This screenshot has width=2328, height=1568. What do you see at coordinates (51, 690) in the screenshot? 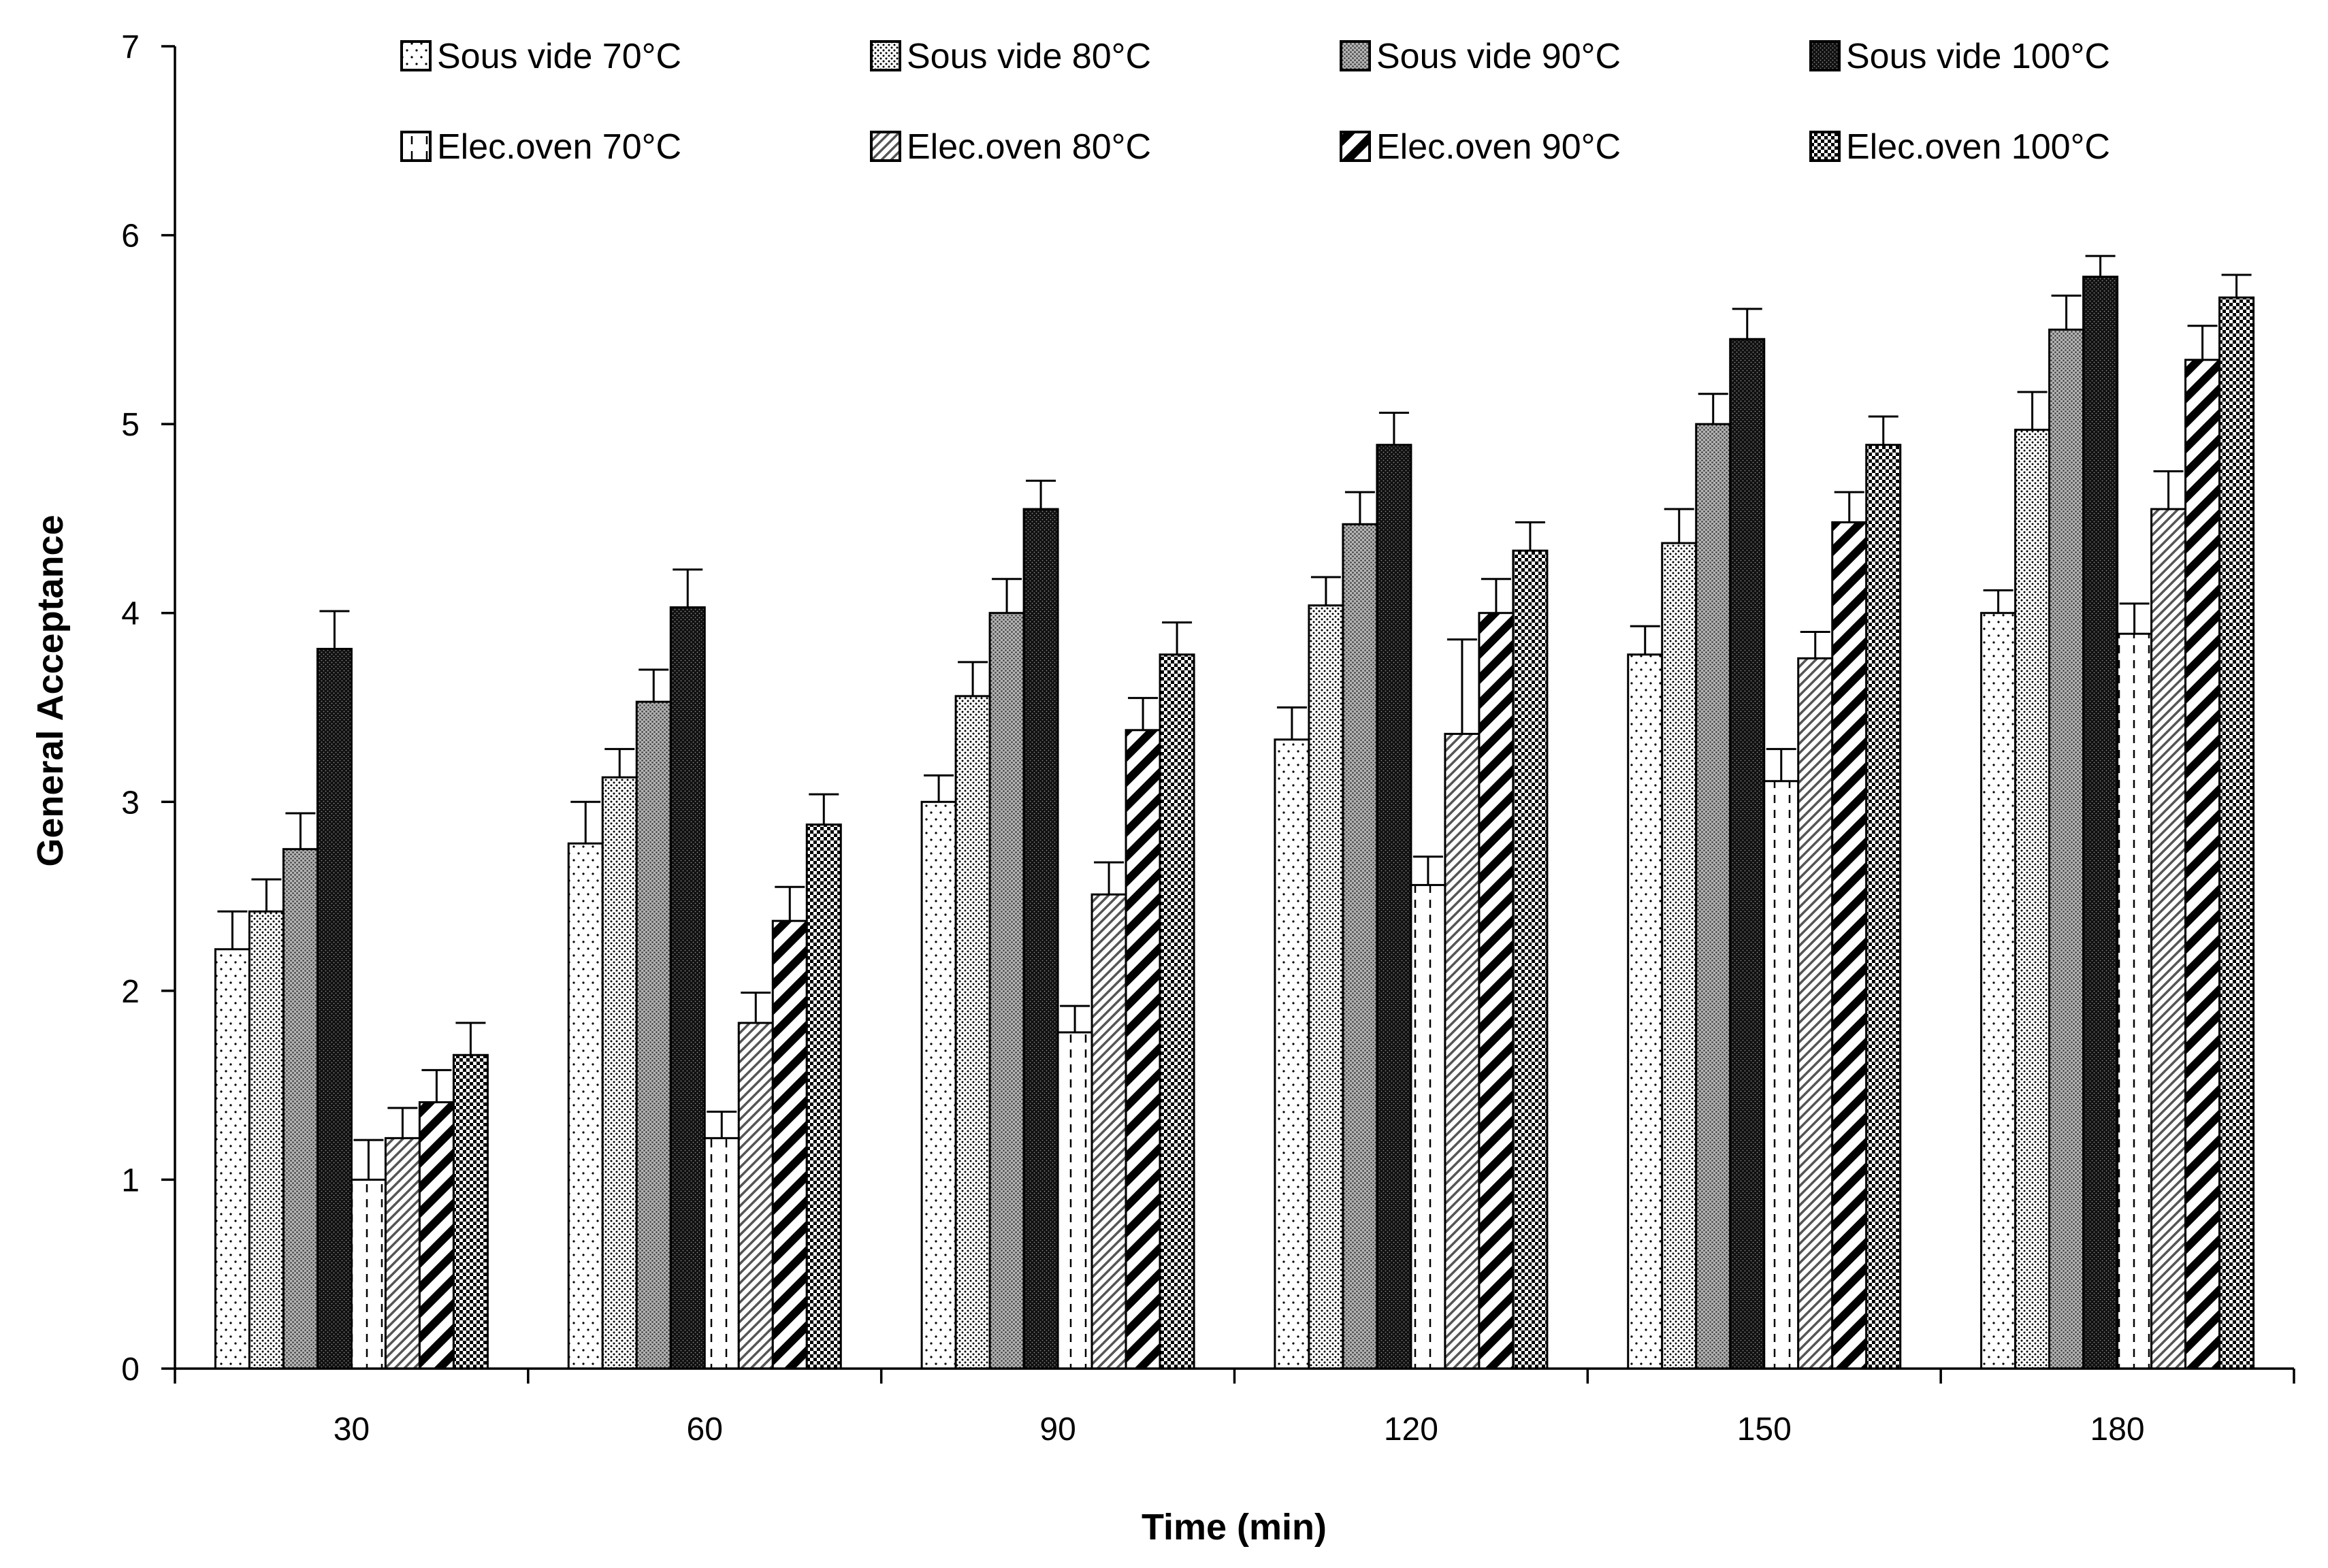
I see `y-axis-title: General Acceptance` at bounding box center [51, 690].